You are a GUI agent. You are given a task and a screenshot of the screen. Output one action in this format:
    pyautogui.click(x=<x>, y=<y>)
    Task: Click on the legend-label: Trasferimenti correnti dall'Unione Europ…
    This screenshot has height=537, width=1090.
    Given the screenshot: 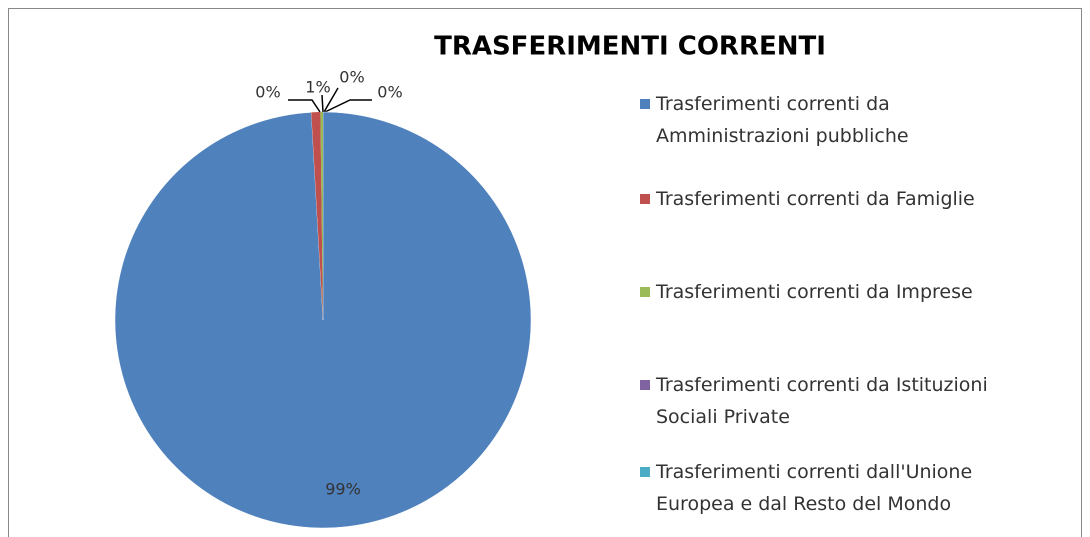 What is the action you would take?
    pyautogui.click(x=814, y=488)
    